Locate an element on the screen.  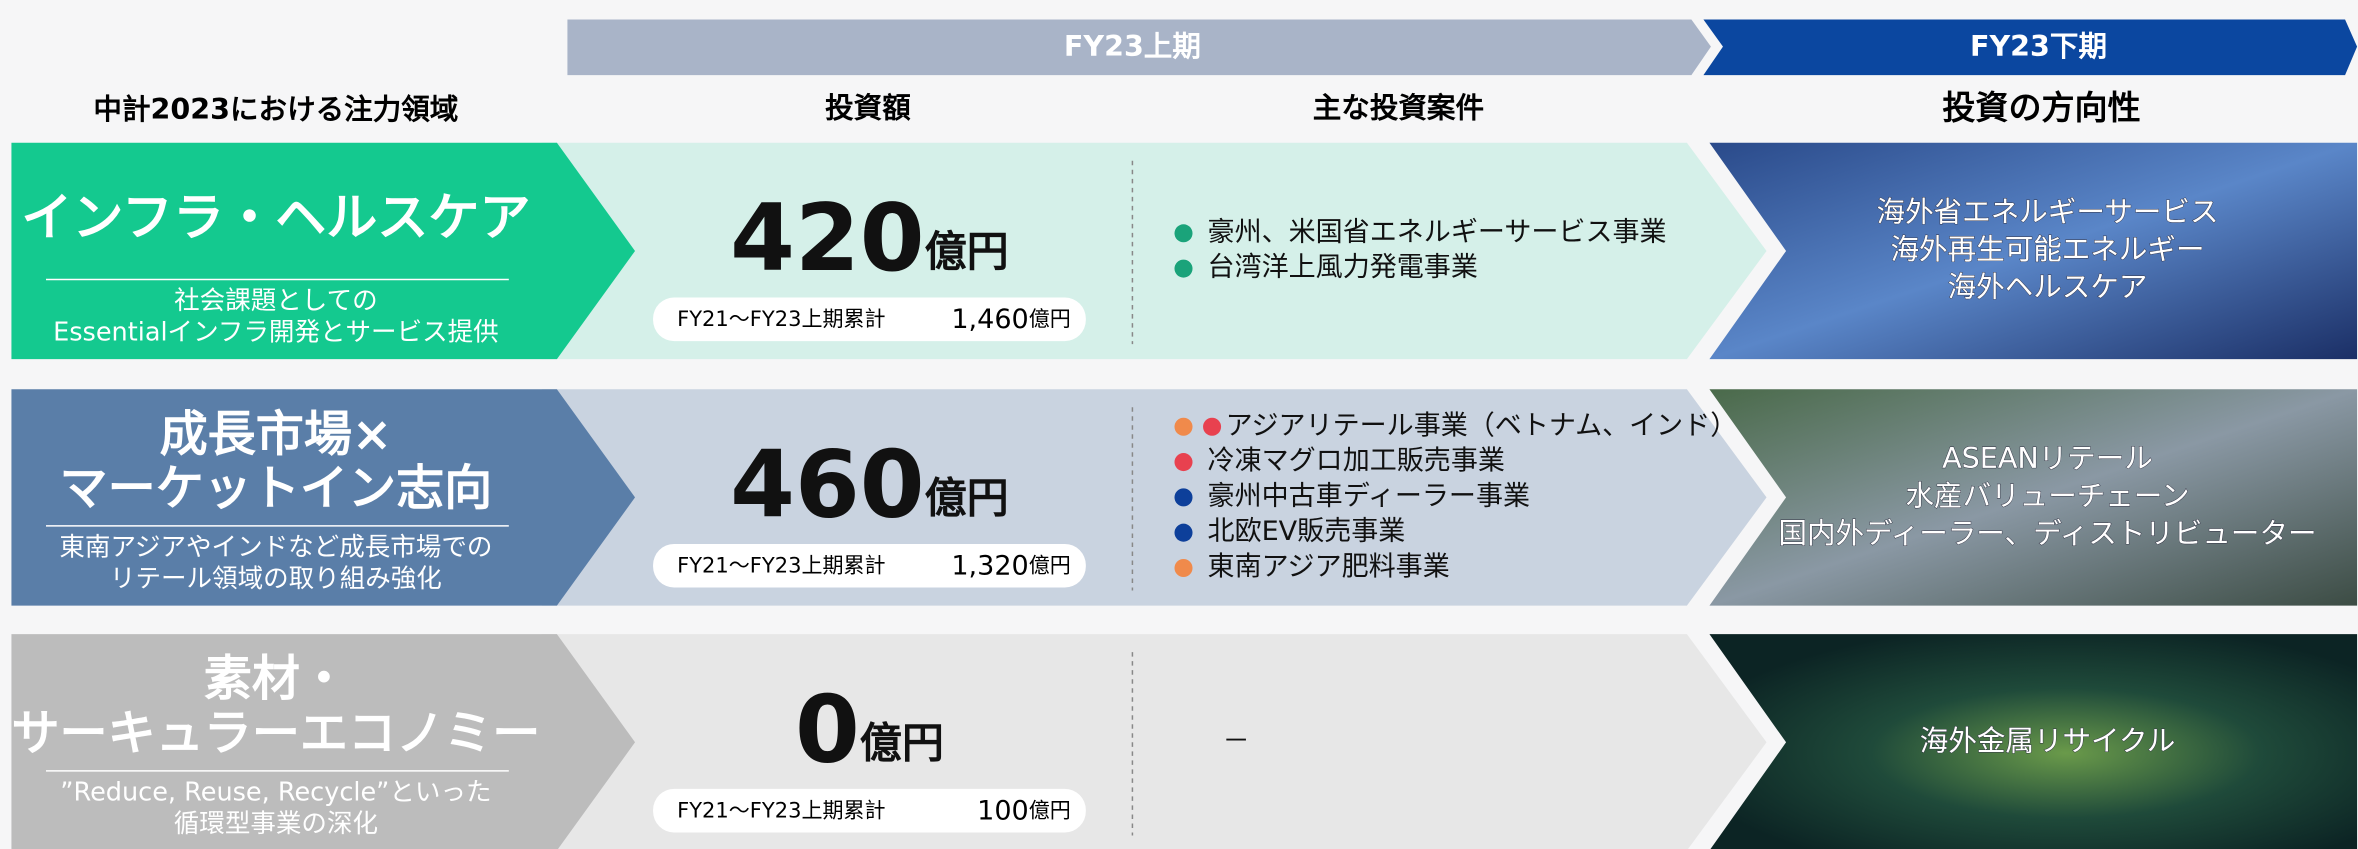
area-subtitle: リテール領域の取り組み強化 is located at coordinates (276, 579).